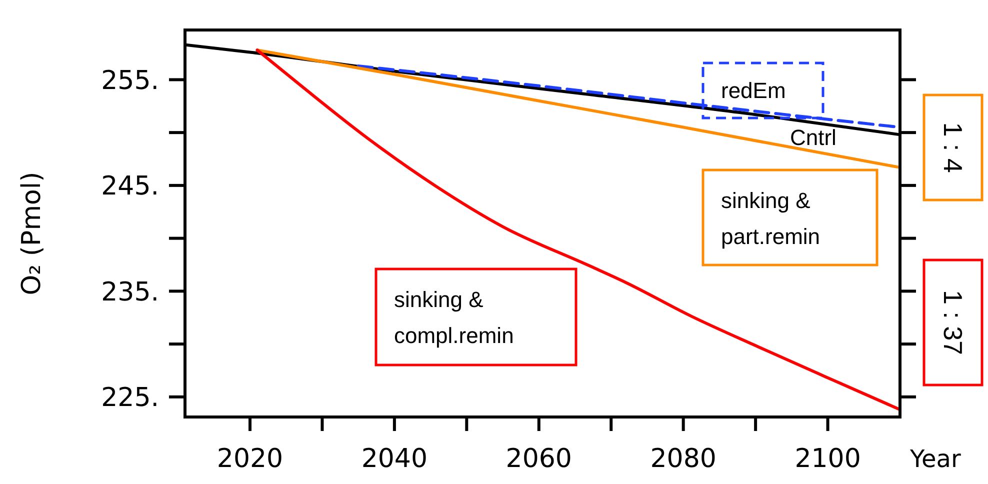 This screenshot has width=988, height=484. What do you see at coordinates (935, 459) in the screenshot?
I see `x-axis-title: Year` at bounding box center [935, 459].